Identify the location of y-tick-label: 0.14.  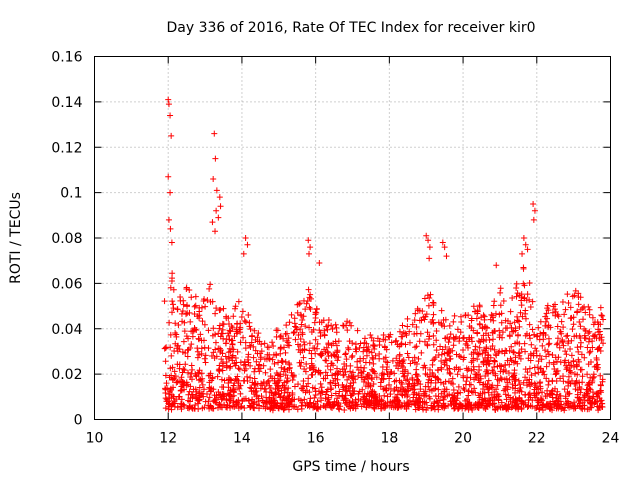
(66, 103).